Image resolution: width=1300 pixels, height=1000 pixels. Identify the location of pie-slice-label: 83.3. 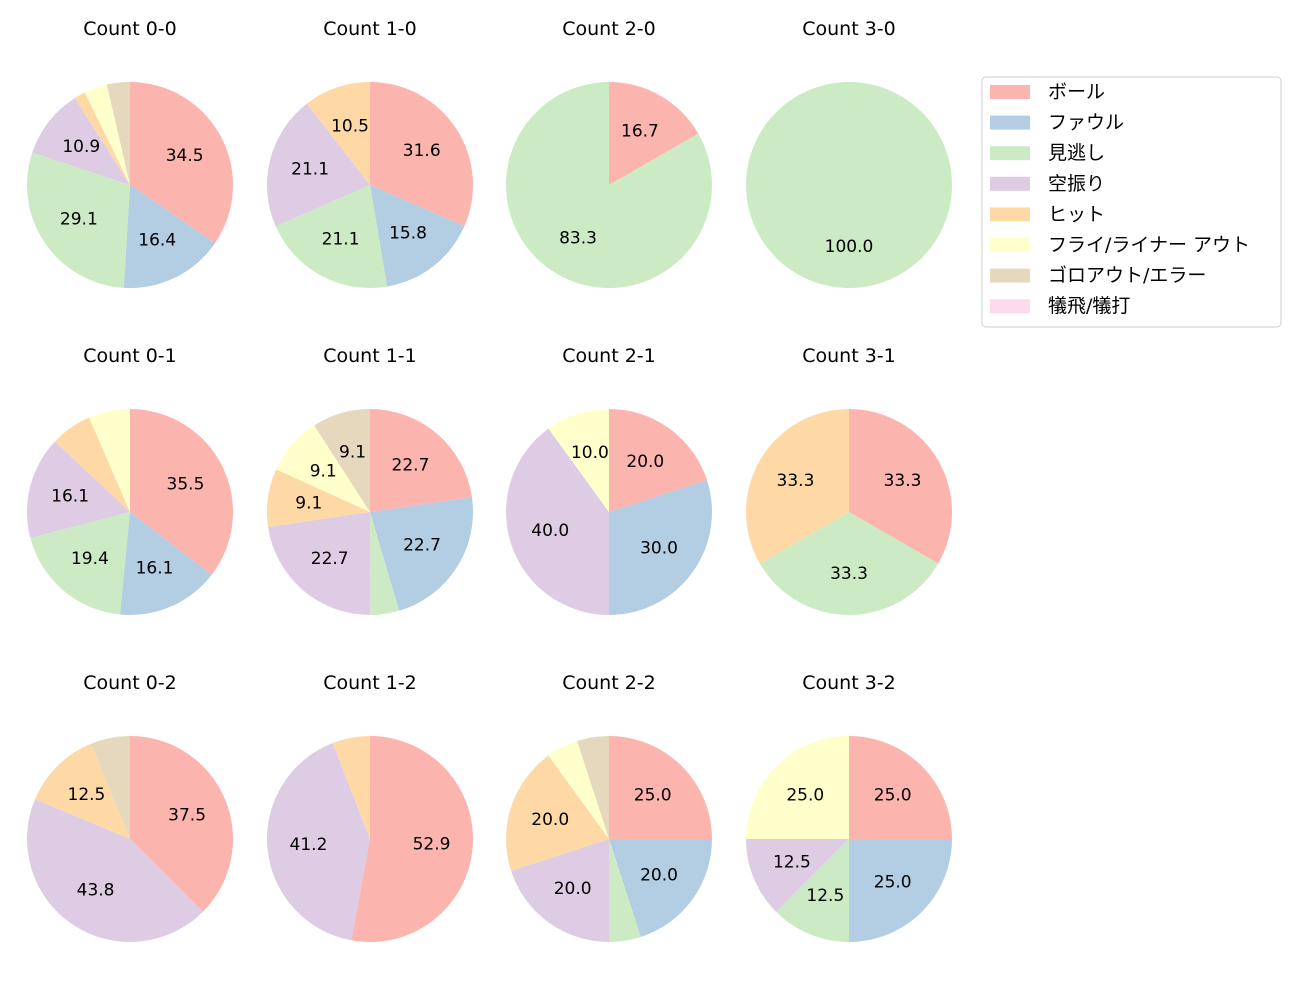
(578, 238).